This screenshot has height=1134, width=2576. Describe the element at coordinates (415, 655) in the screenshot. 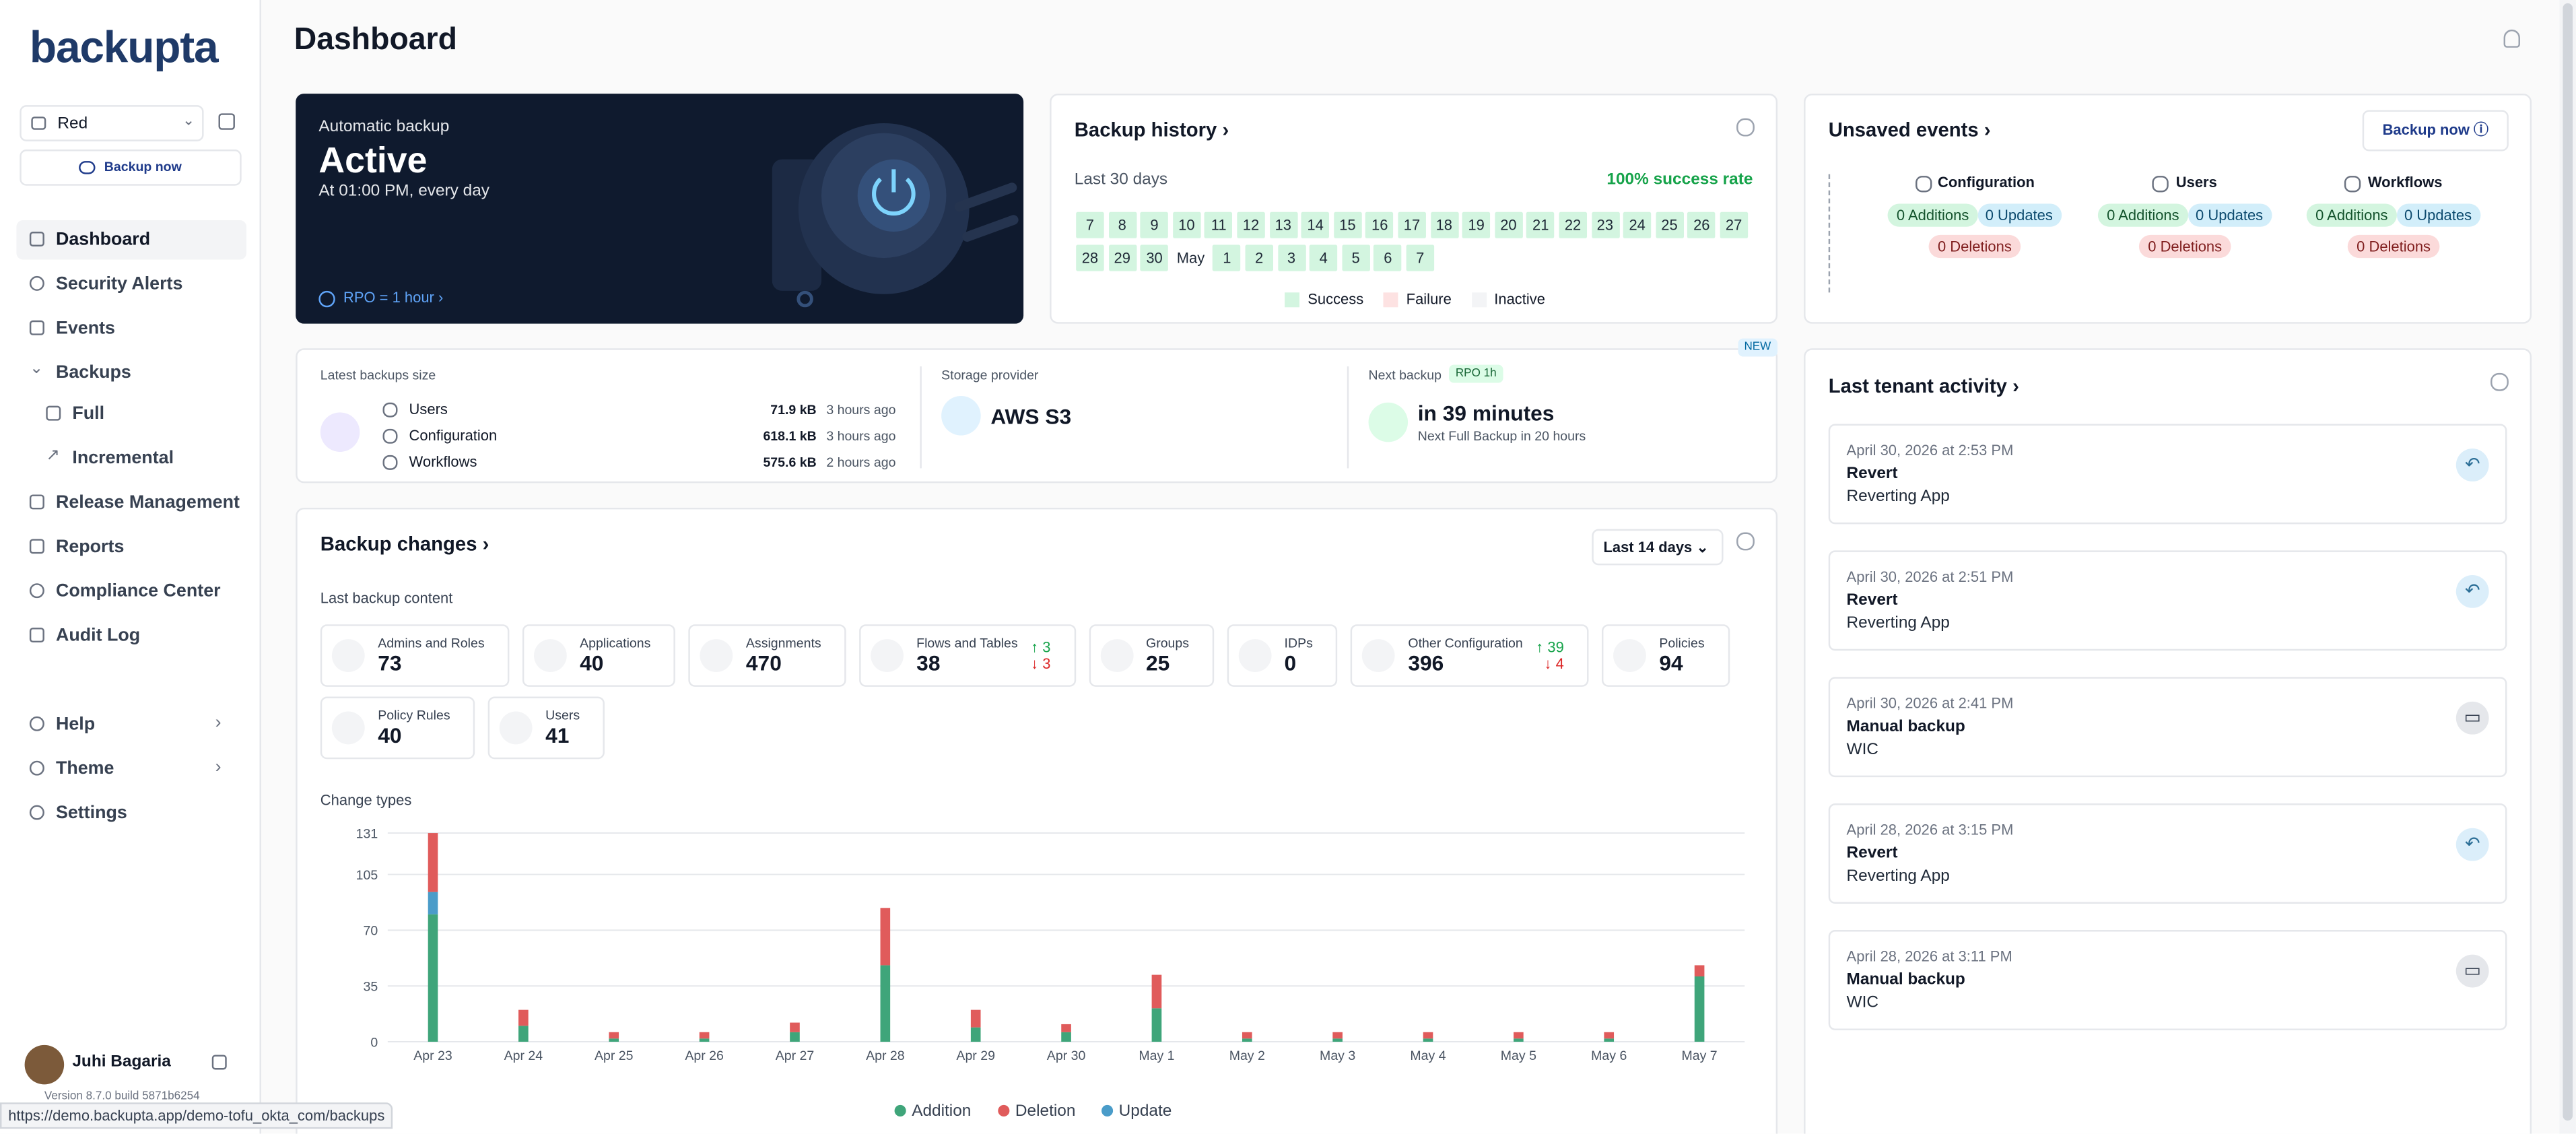

I see `content-tile: Admins and Roles 73` at that location.